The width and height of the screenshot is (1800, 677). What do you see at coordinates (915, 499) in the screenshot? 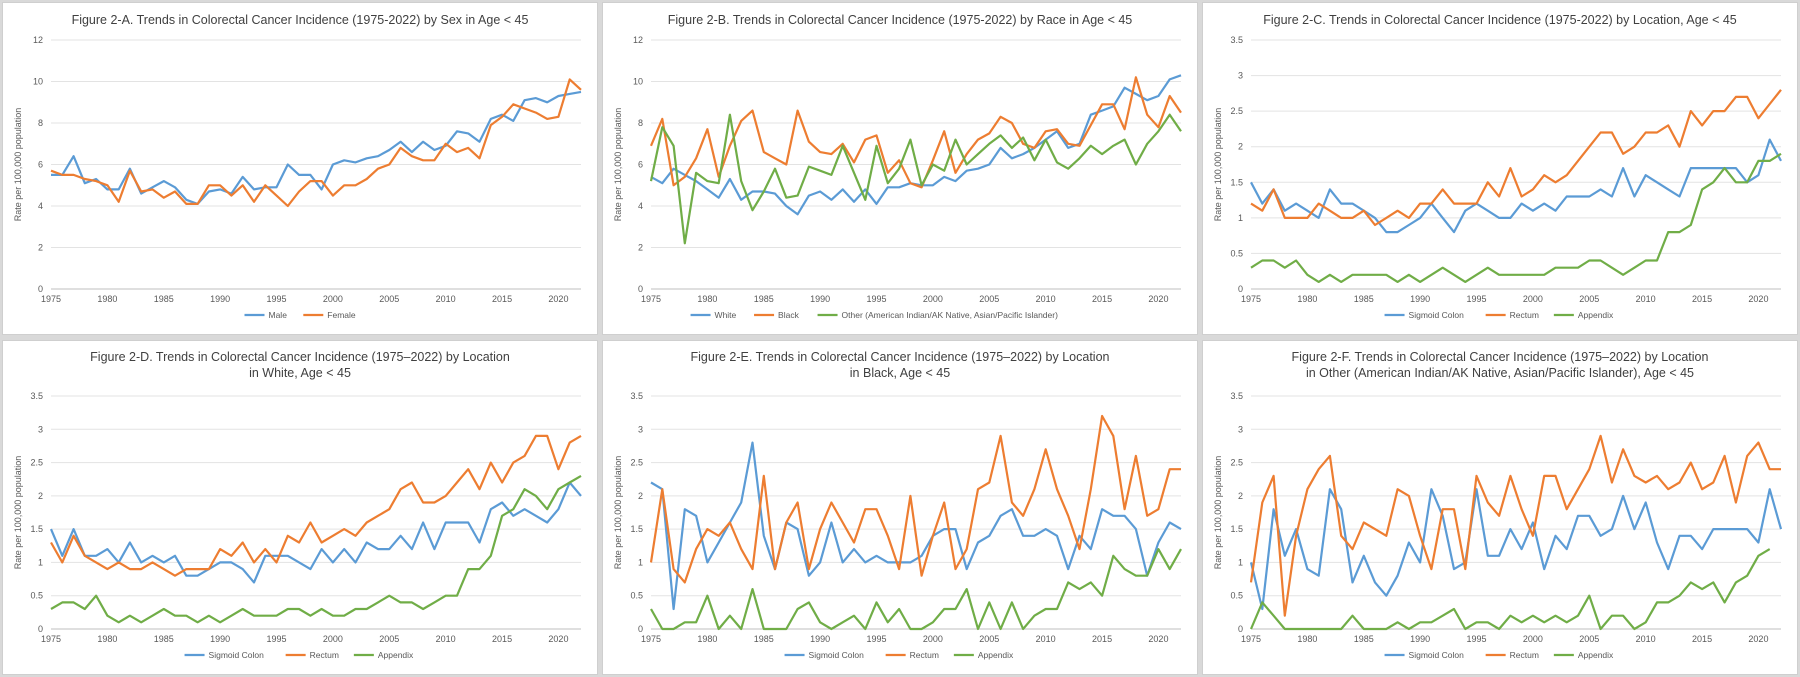
I see `series-line-rectum` at bounding box center [915, 499].